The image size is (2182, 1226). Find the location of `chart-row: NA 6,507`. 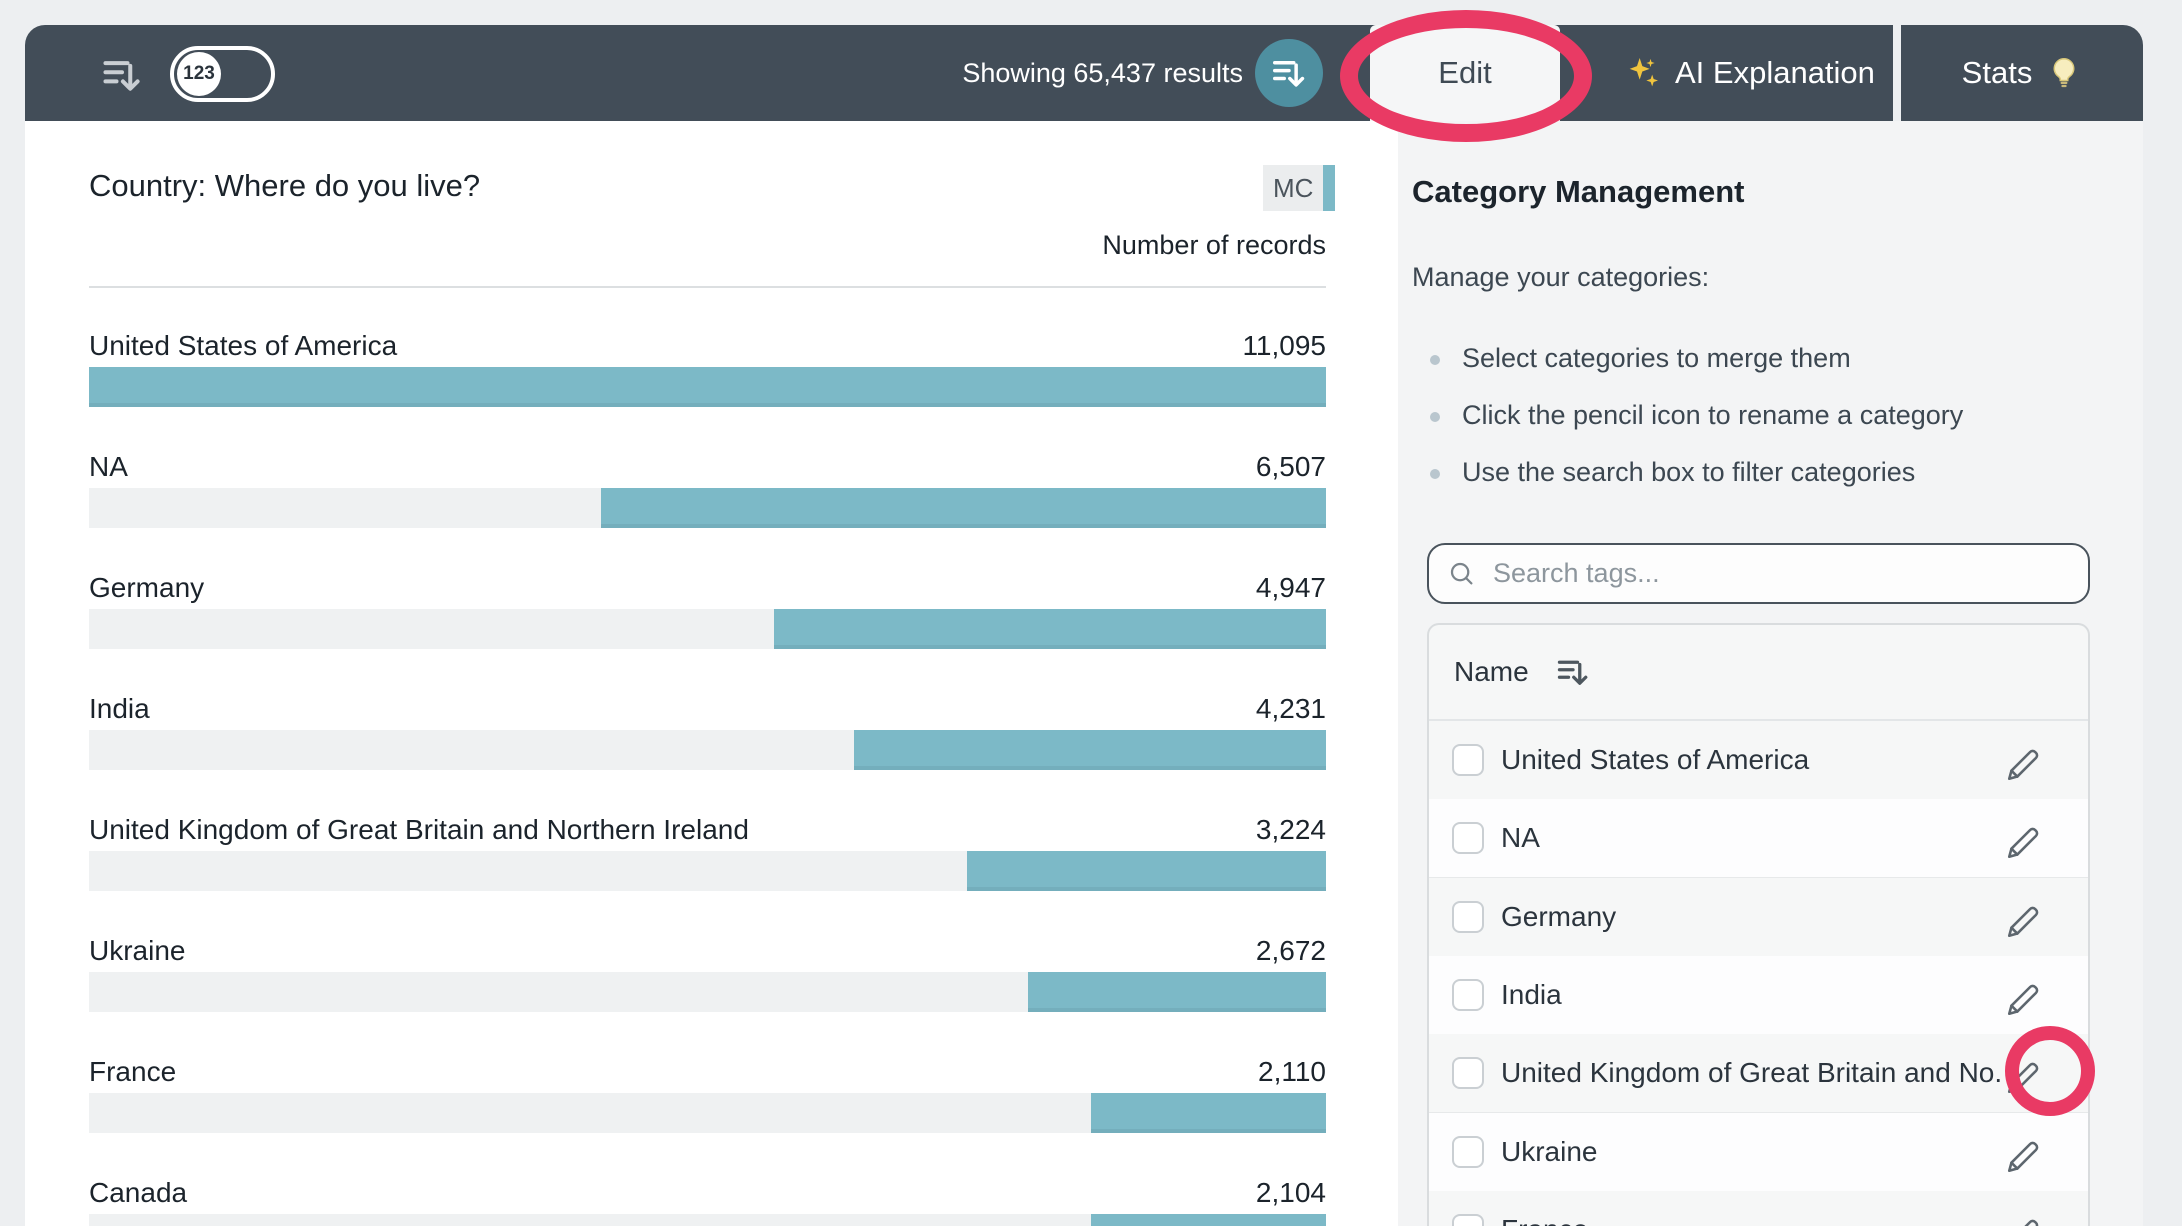

chart-row: NA 6,507 is located at coordinates (707, 489).